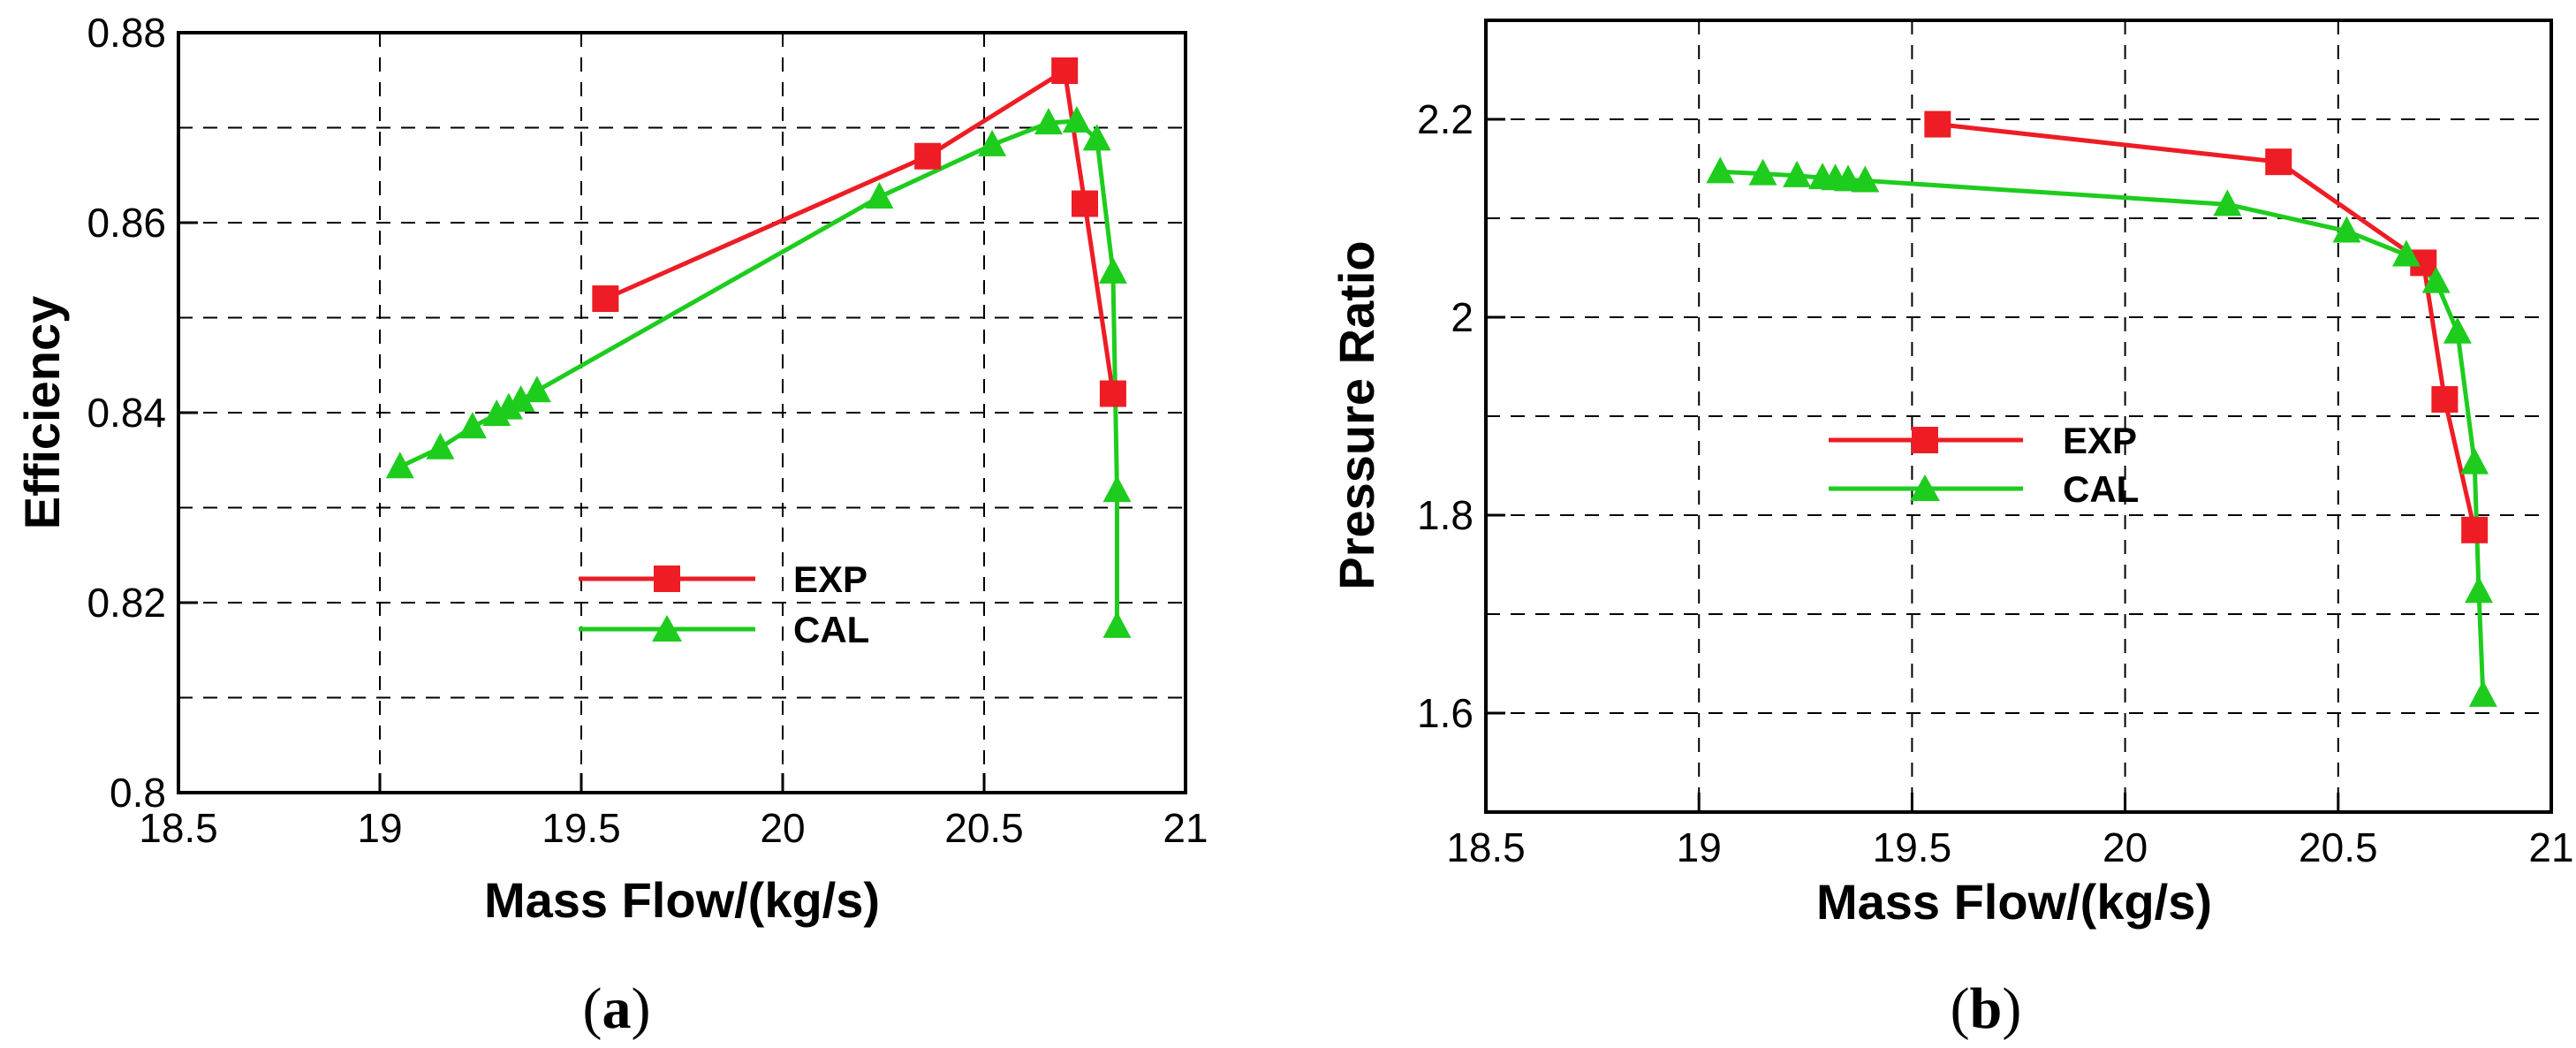 The height and width of the screenshot is (1048, 2576). What do you see at coordinates (984, 828) in the screenshot?
I see `chart-a-xtick-label: 20.5` at bounding box center [984, 828].